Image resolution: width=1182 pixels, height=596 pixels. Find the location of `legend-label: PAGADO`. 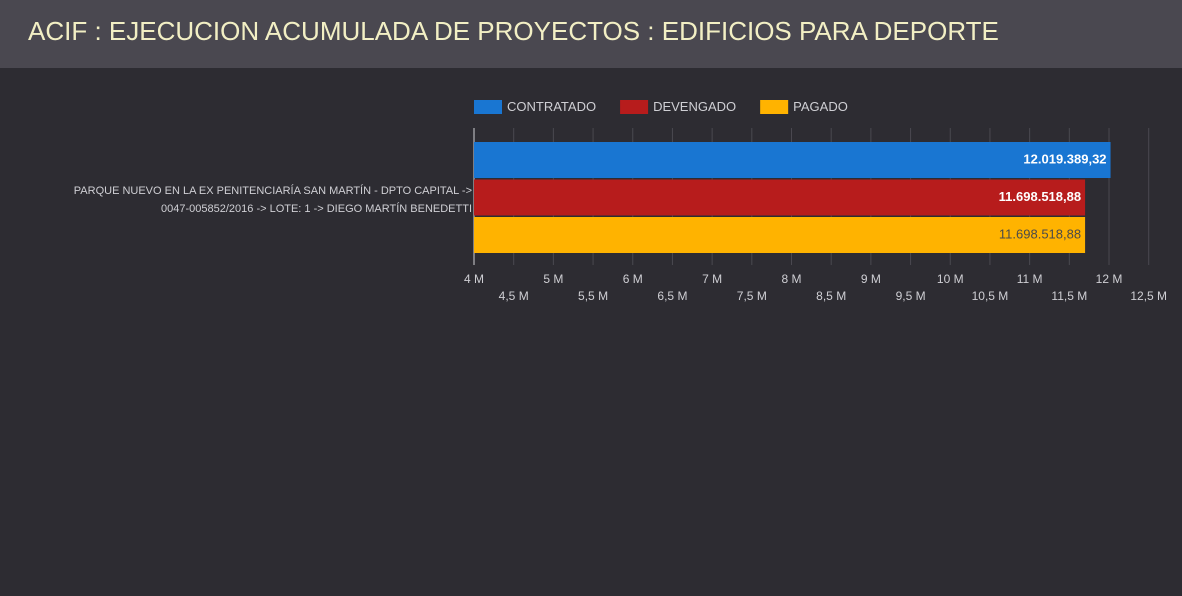

legend-label: PAGADO is located at coordinates (820, 106).